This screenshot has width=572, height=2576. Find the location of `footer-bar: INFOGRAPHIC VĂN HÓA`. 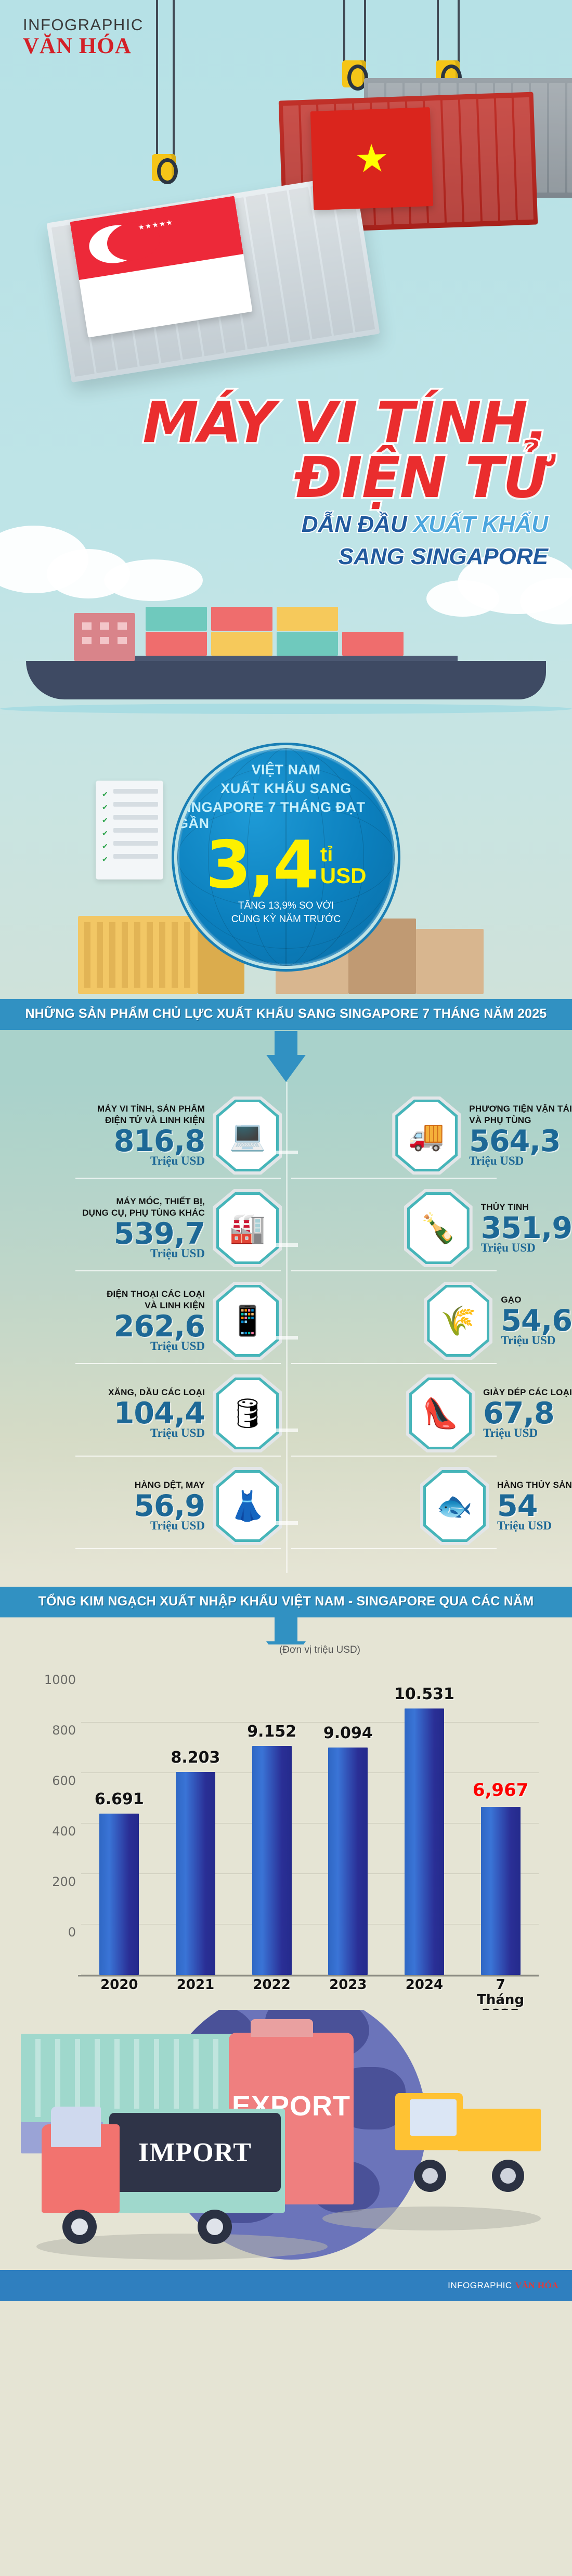

footer-bar: INFOGRAPHIC VĂN HÓA is located at coordinates (286, 2285).